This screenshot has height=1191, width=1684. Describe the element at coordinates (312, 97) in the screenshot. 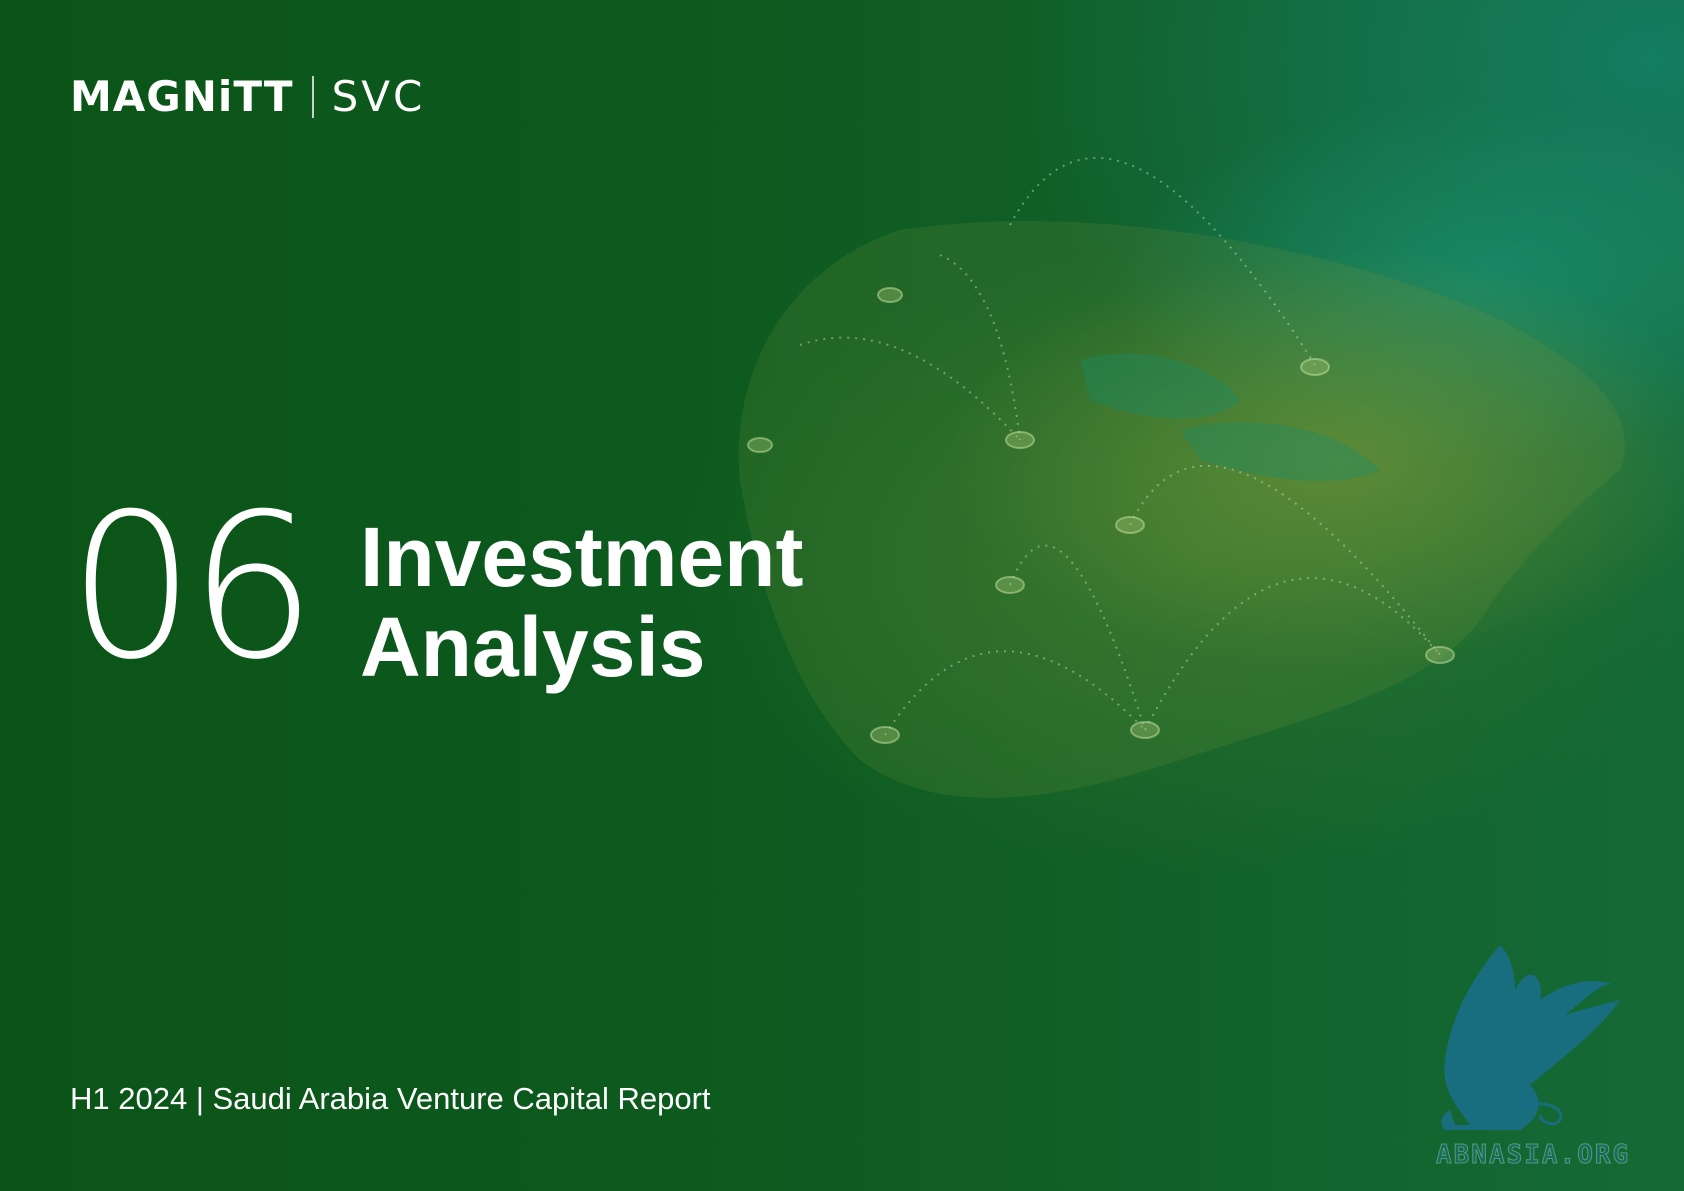

I see `logo-divider` at that location.